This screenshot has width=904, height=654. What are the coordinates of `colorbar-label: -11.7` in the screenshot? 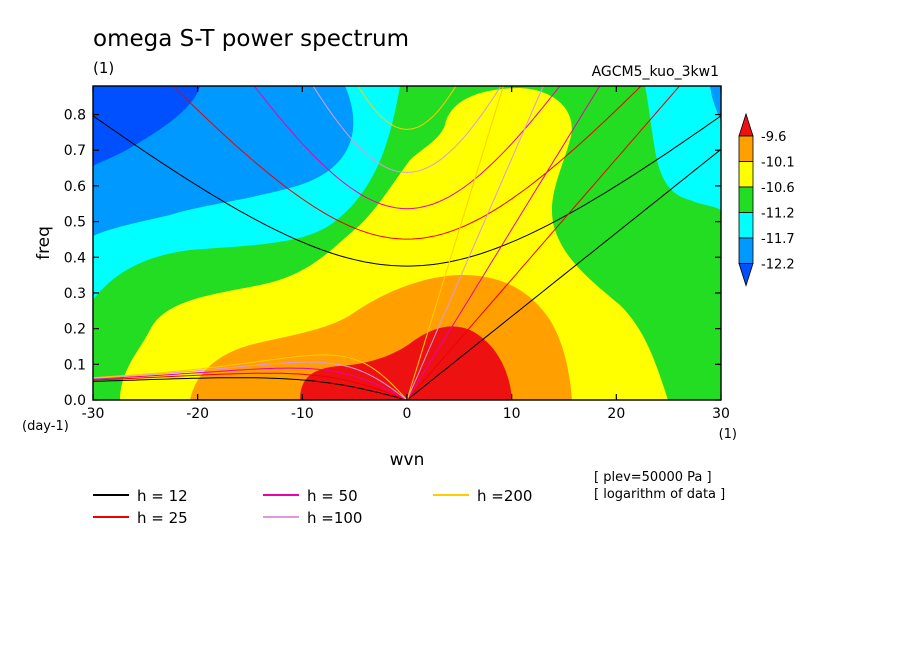 It's located at (778, 239).